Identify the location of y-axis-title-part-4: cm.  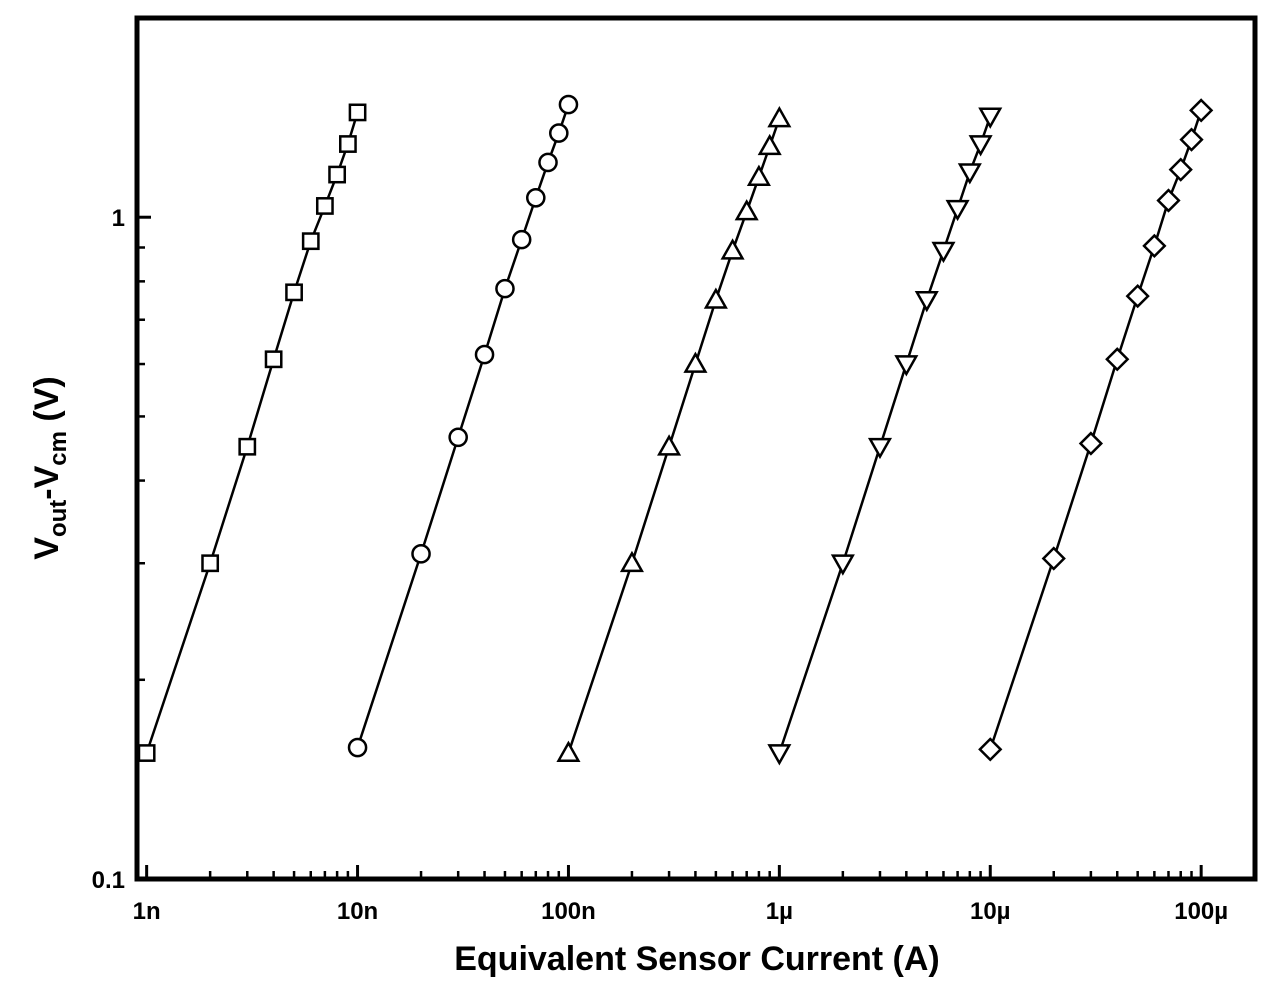
(58, 448).